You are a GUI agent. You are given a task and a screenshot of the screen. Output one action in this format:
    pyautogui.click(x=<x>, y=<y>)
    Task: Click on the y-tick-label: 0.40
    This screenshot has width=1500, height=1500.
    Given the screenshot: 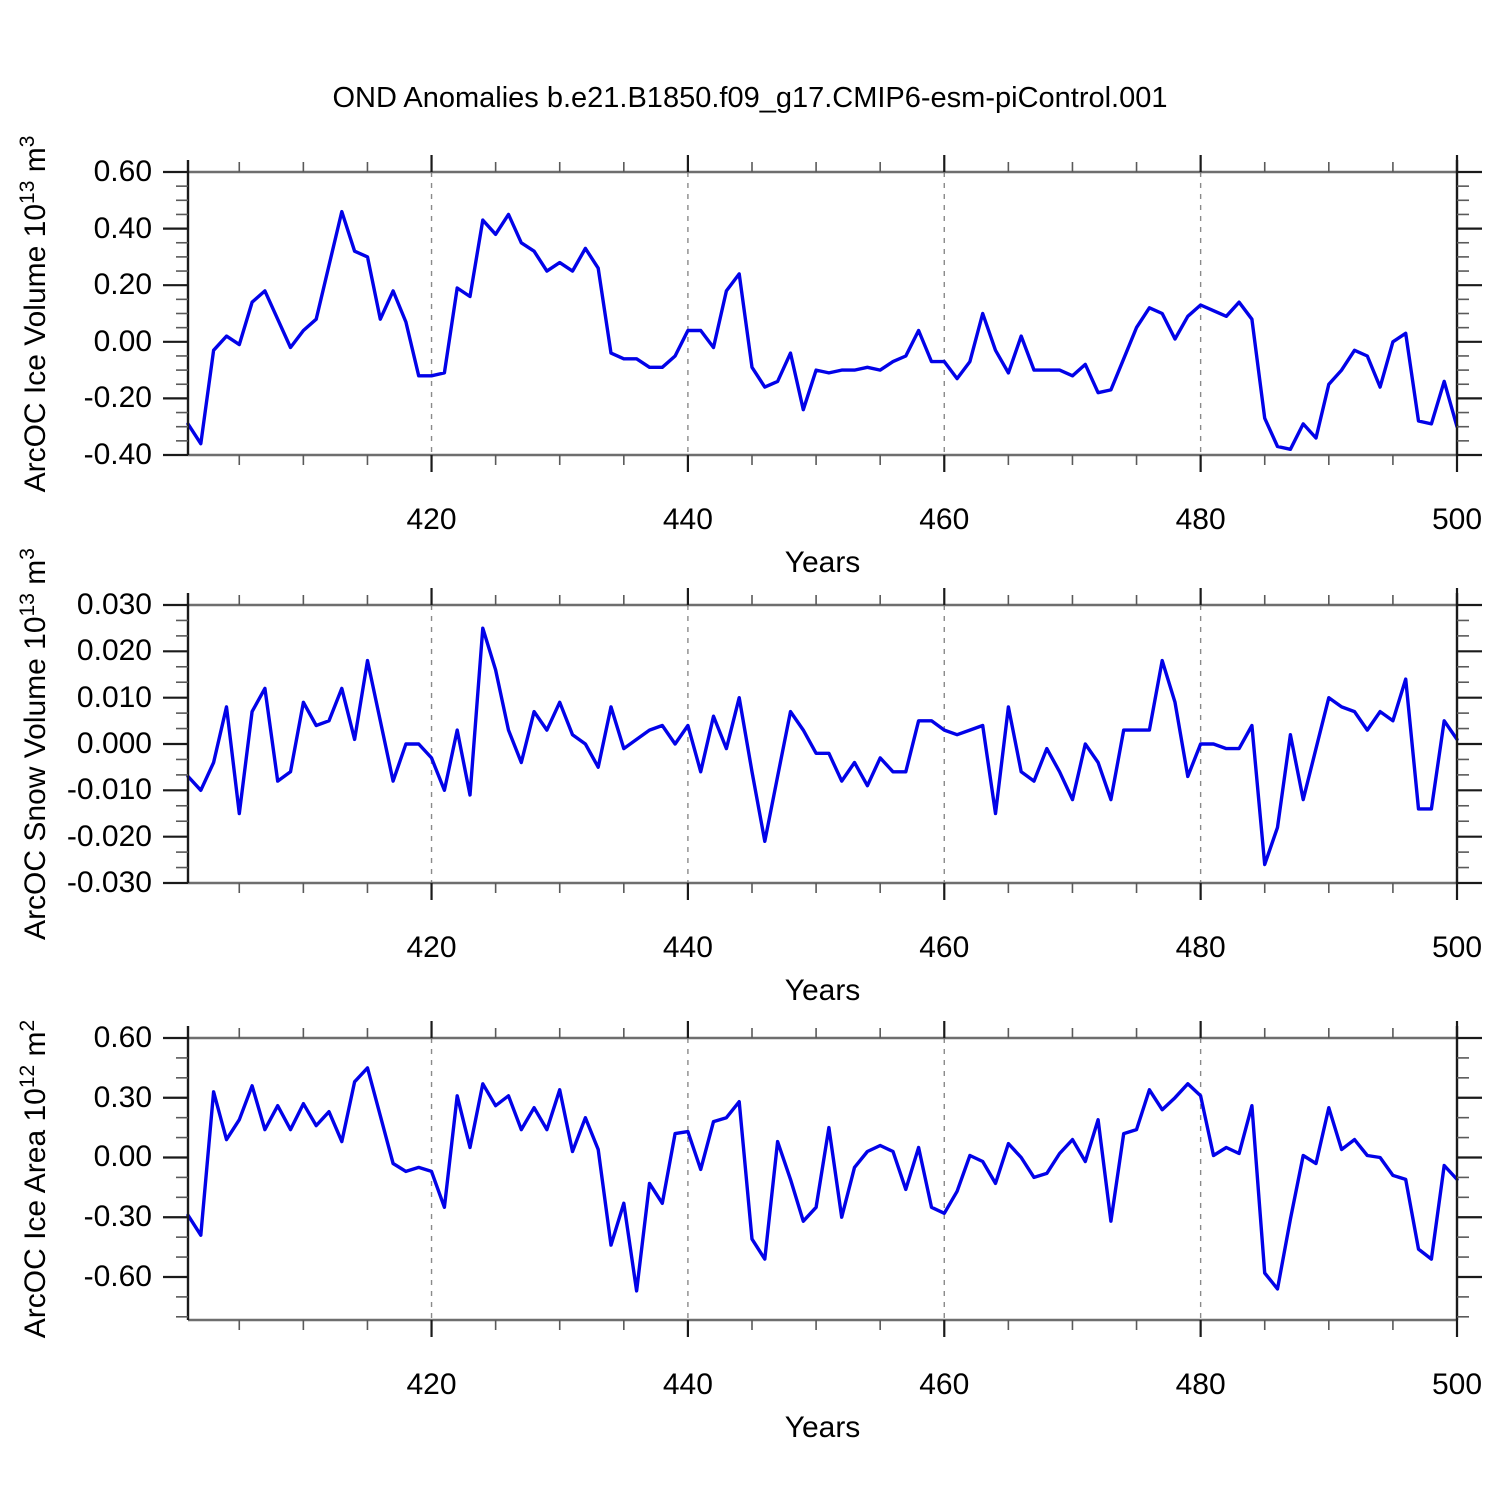 What is the action you would take?
    pyautogui.click(x=122, y=228)
    